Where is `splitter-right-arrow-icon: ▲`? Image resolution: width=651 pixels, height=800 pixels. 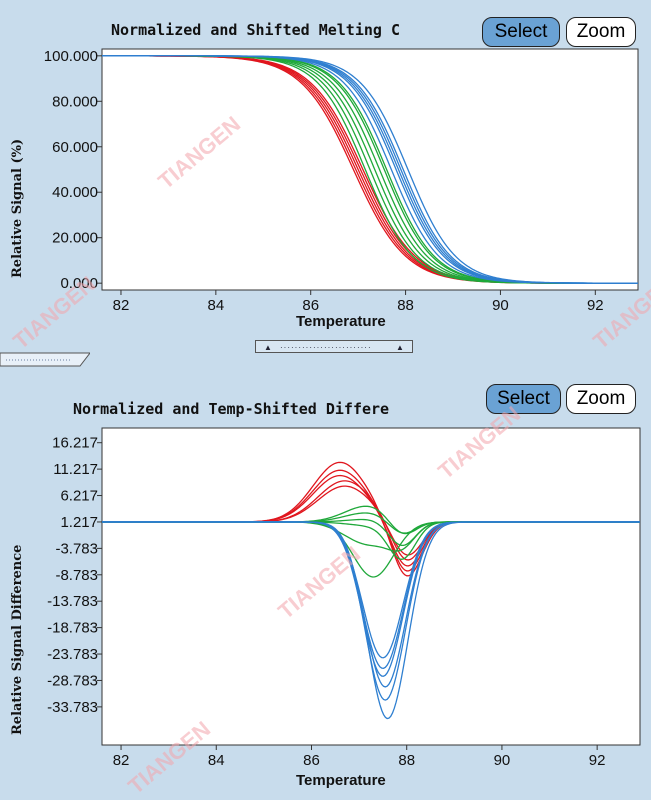
splitter-right-arrow-icon: ▲ is located at coordinates (400, 347).